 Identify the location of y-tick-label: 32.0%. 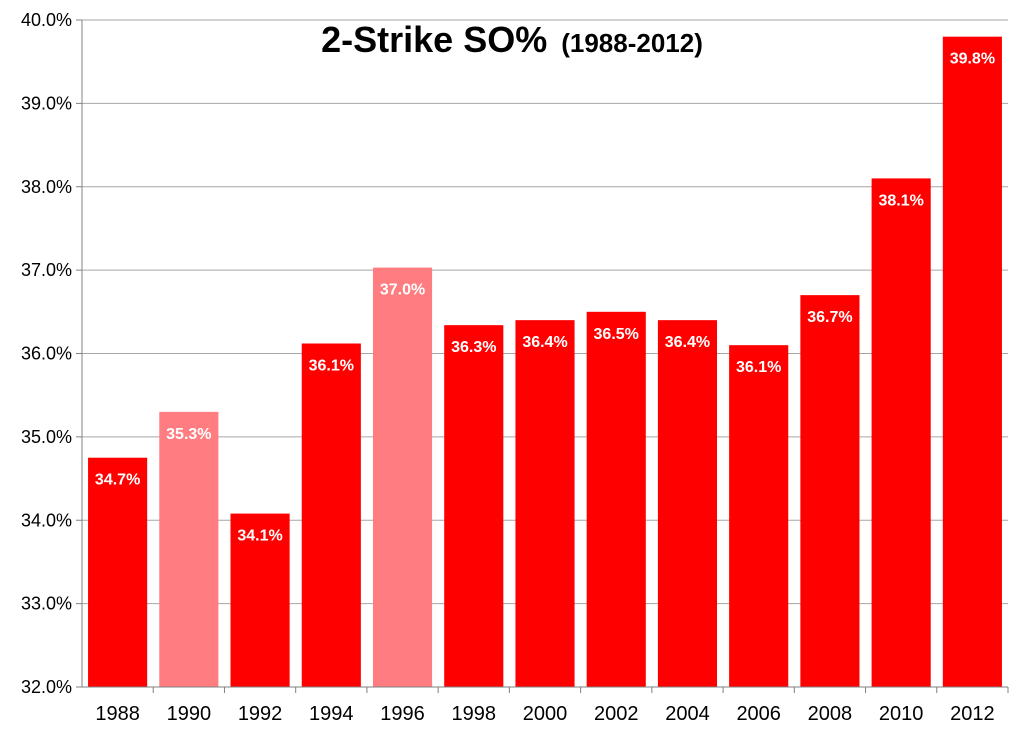
(46, 687).